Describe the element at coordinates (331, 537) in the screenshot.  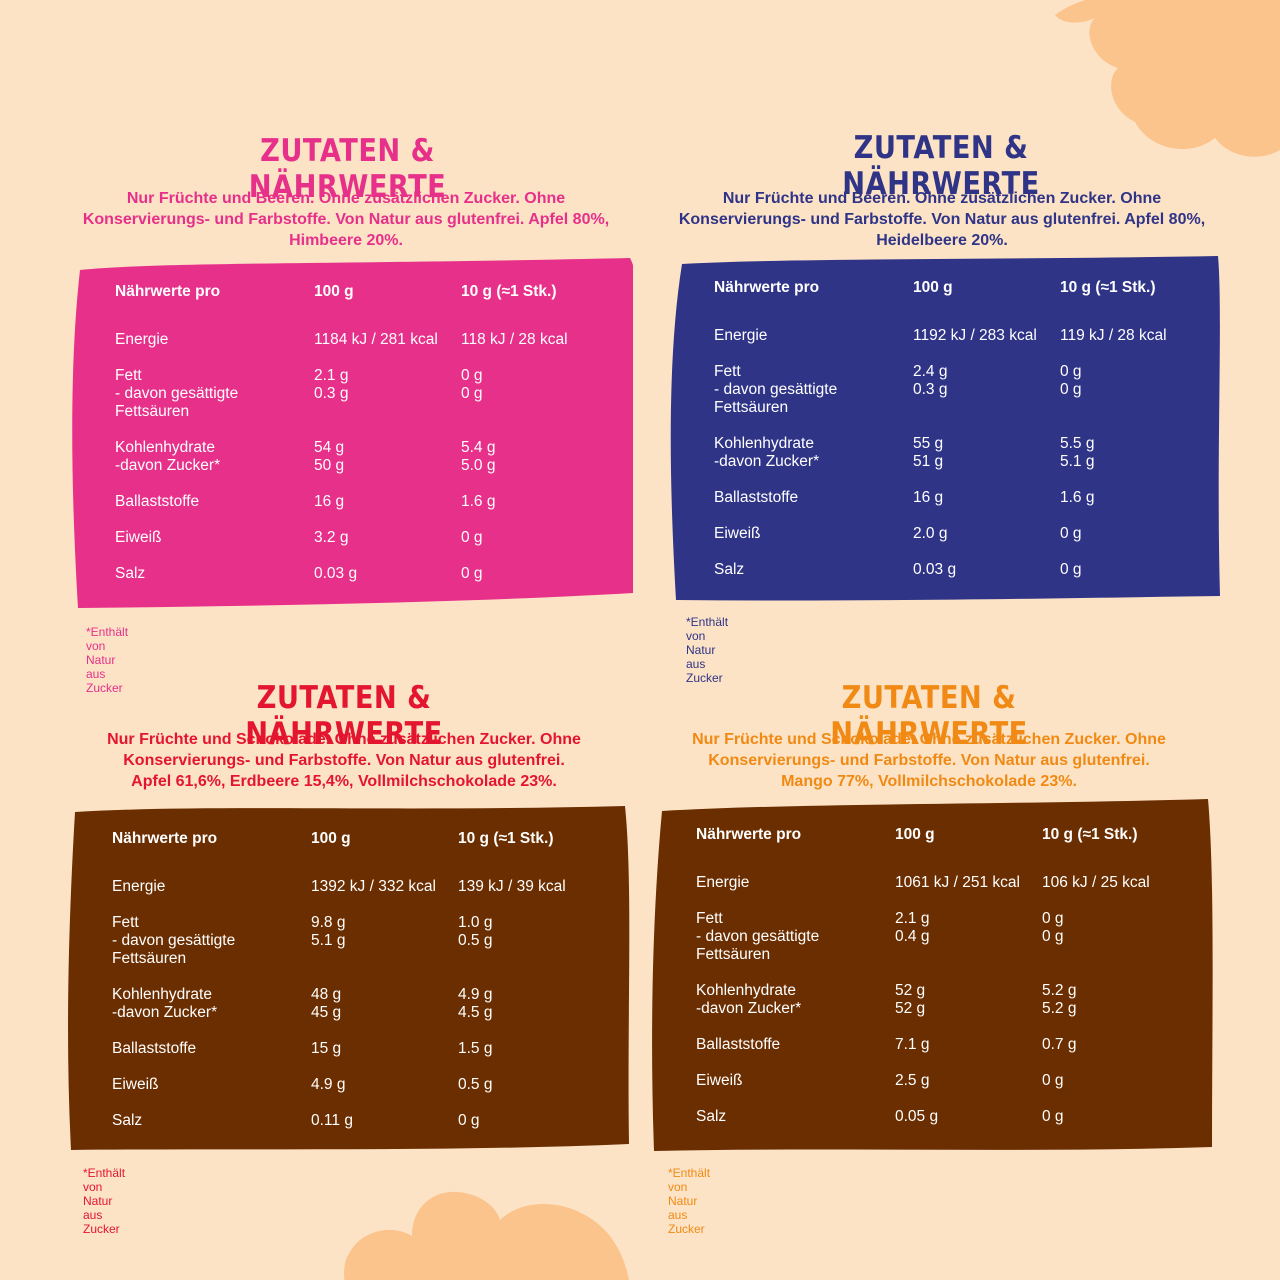
I see `table-cell: 3.2 g` at that location.